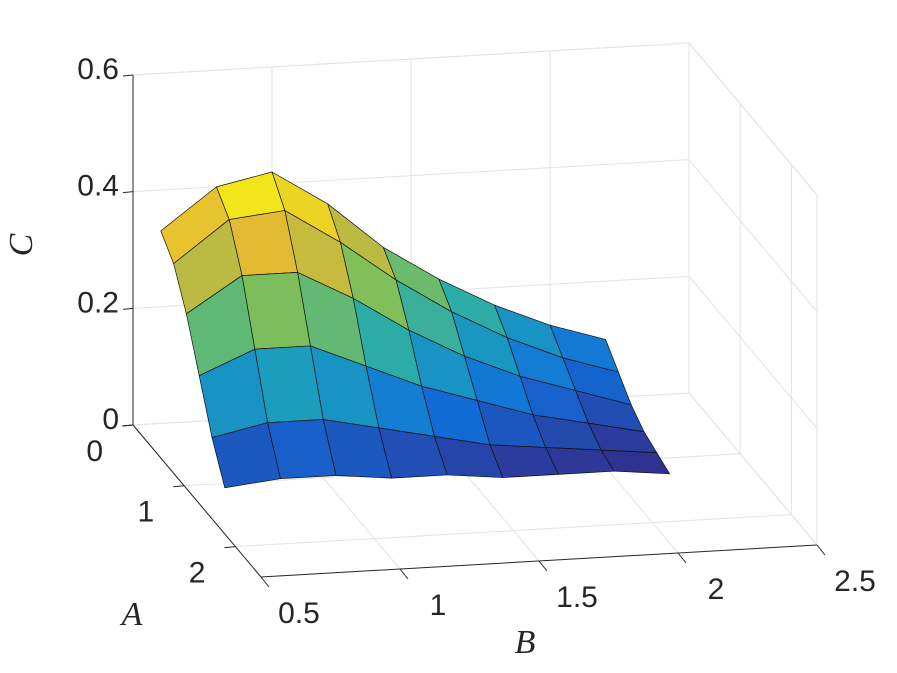  I want to click on y-axis, so click(197, 501).